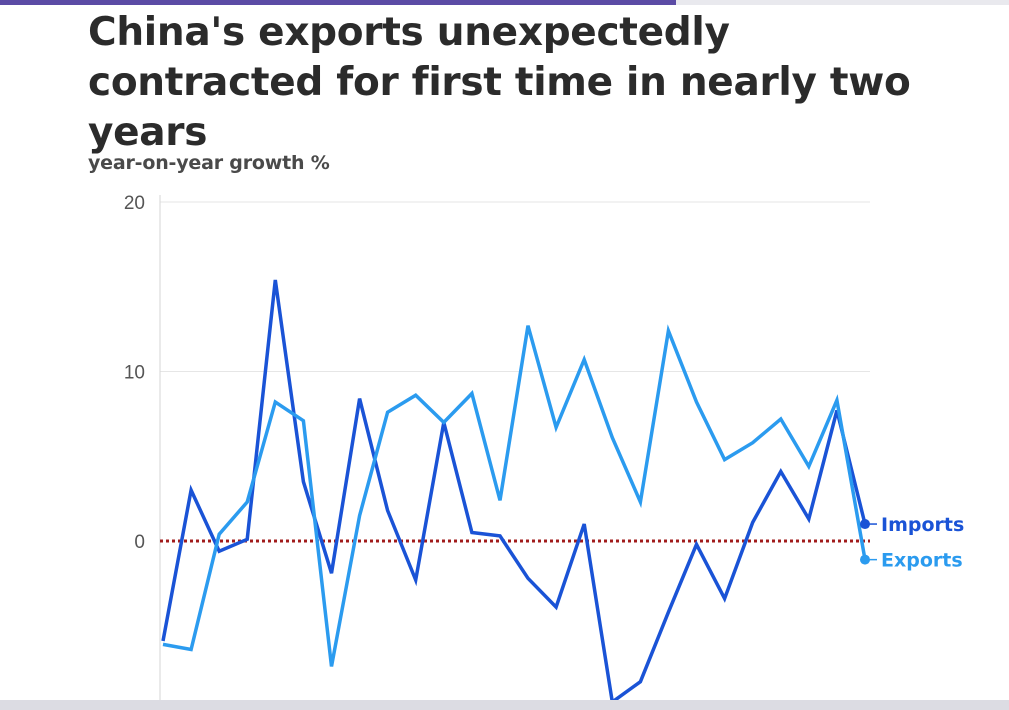 The height and width of the screenshot is (710, 1009). What do you see at coordinates (922, 561) in the screenshot?
I see `legend-label-exports: Exports` at bounding box center [922, 561].